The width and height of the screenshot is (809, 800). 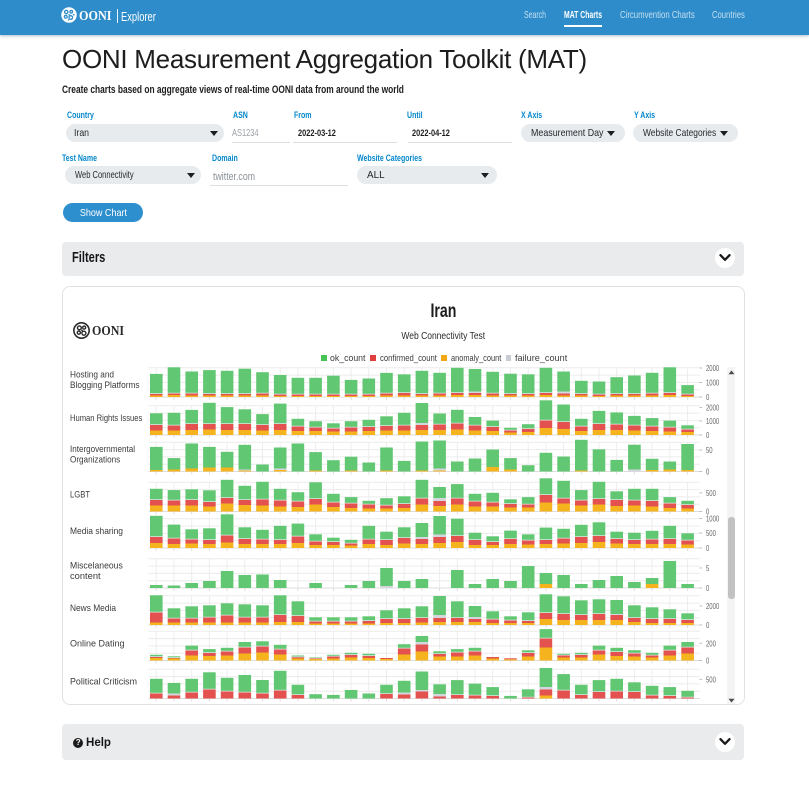 I want to click on svg-text: Hosting and, so click(x=92, y=375).